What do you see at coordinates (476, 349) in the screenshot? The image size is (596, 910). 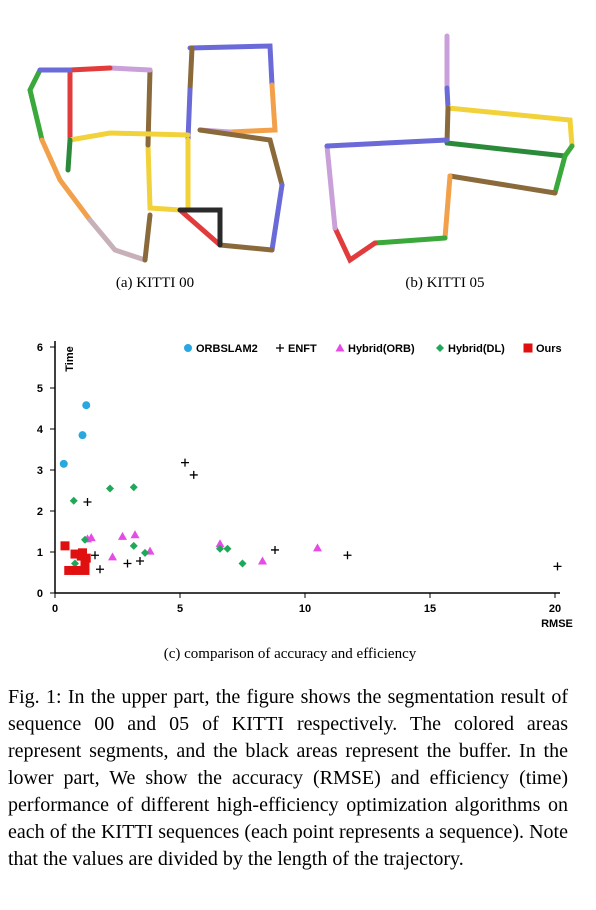 I see `legend-label: Hybrid(DL)` at bounding box center [476, 349].